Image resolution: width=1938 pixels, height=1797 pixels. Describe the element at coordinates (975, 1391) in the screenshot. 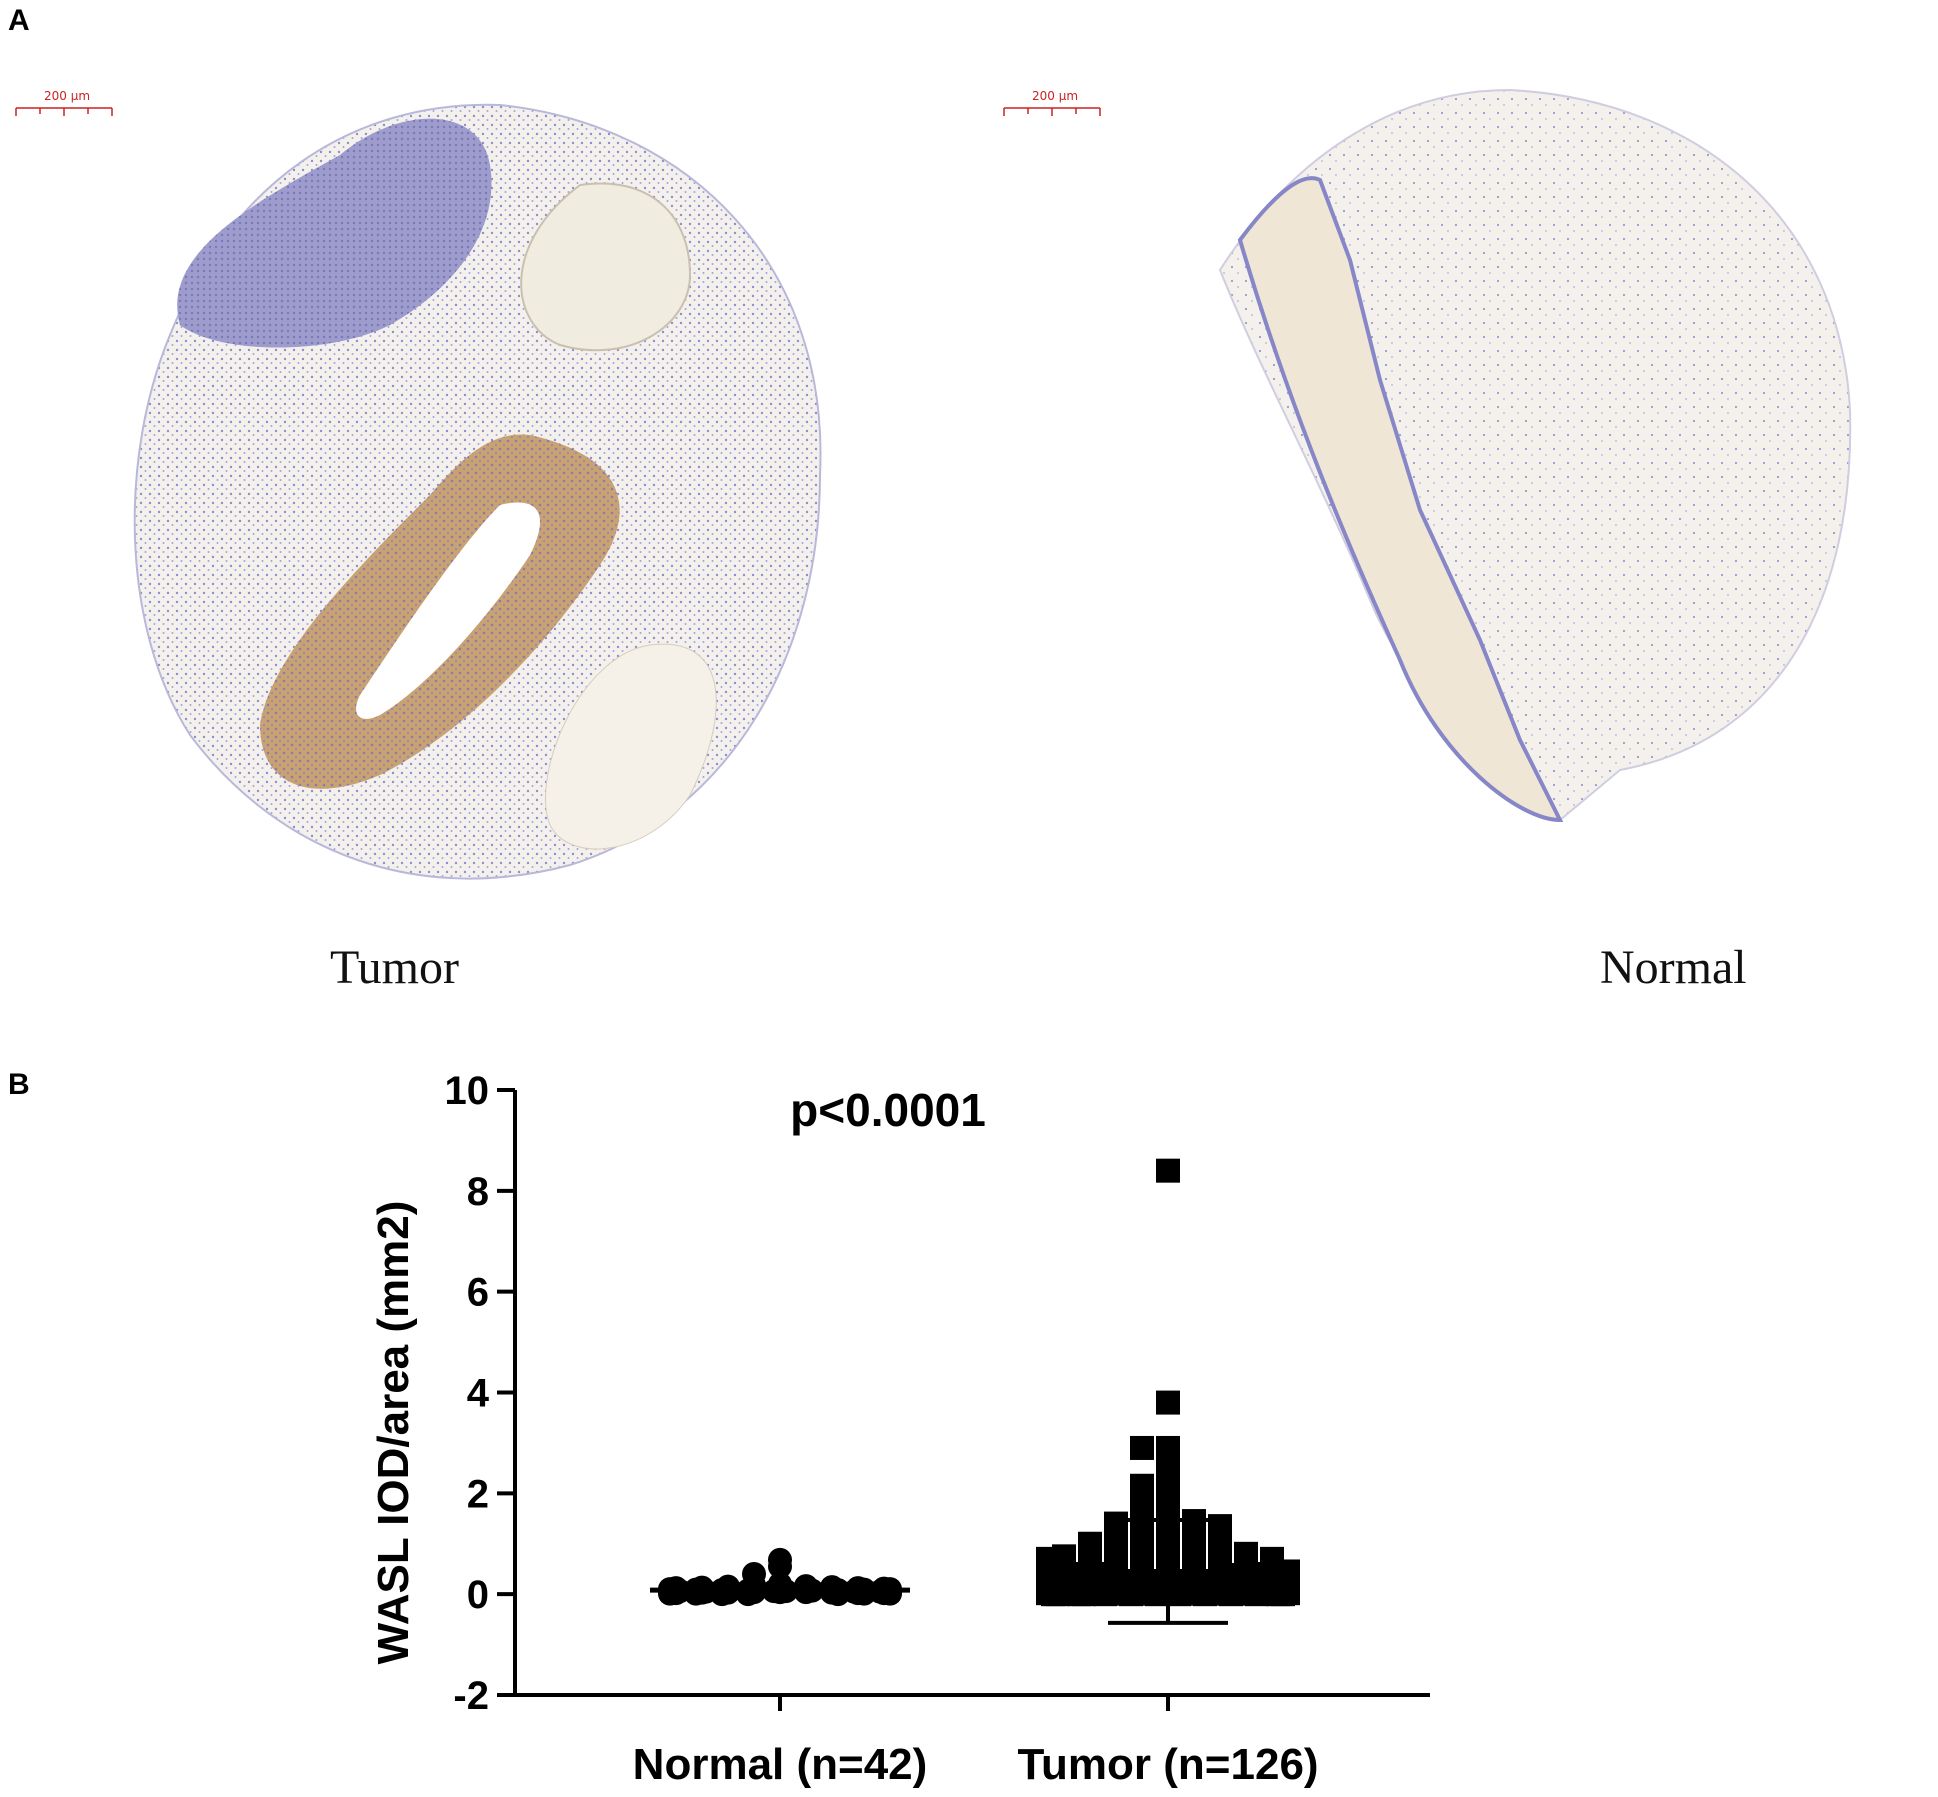

I see `chart-marks` at that location.